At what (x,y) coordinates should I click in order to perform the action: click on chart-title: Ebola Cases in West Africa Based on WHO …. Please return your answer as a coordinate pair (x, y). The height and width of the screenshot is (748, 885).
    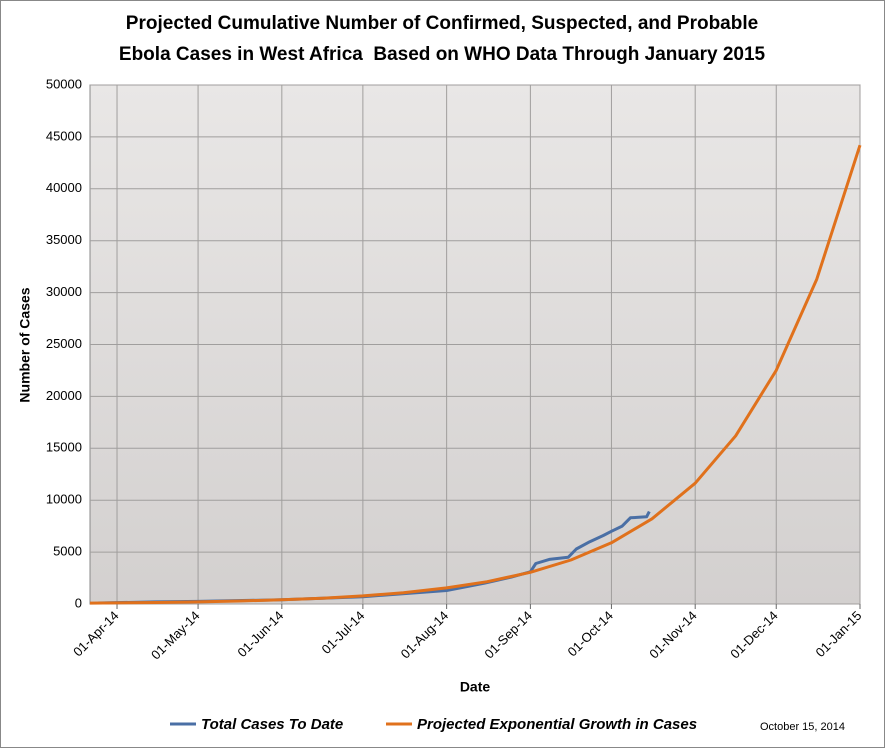
    Looking at the image, I should click on (442, 54).